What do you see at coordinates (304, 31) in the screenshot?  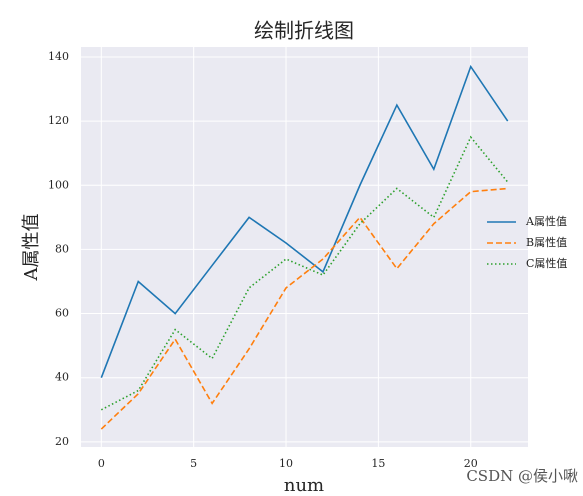 I see `chart-title: 绘制折线图` at bounding box center [304, 31].